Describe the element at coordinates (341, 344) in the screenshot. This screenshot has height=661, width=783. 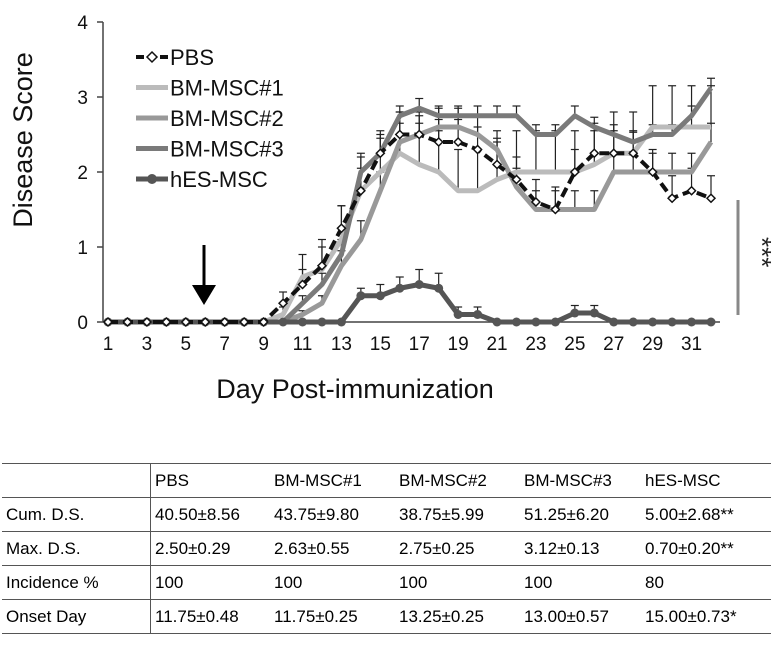
I see `x-tick-label: 13` at that location.